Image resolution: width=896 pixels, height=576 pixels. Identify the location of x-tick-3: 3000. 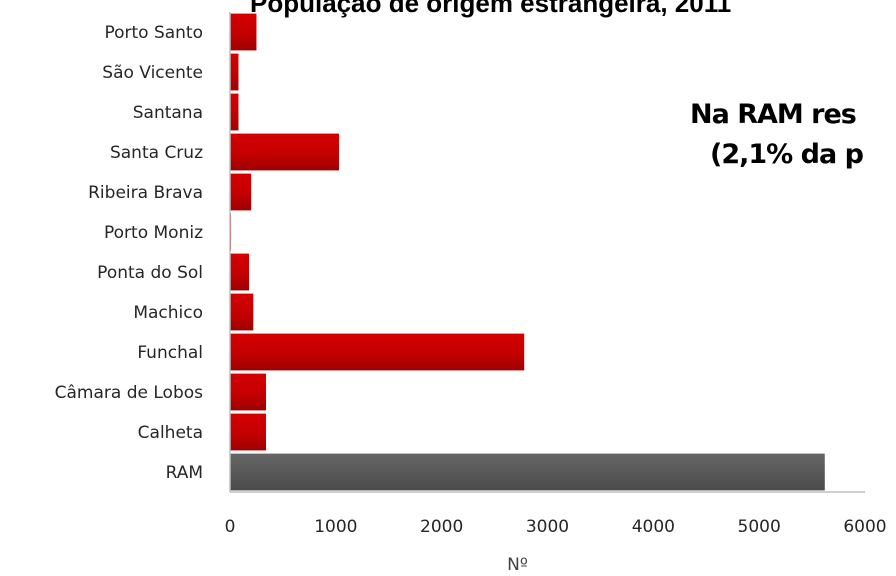
(547, 527).